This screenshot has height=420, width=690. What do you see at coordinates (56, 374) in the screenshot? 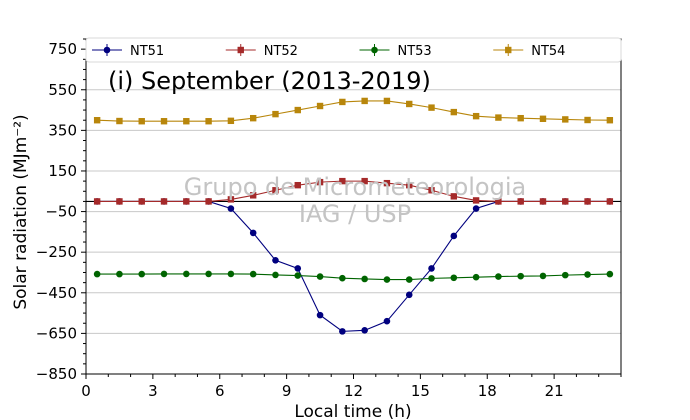
I see `y-tick-label: −850` at bounding box center [56, 374].